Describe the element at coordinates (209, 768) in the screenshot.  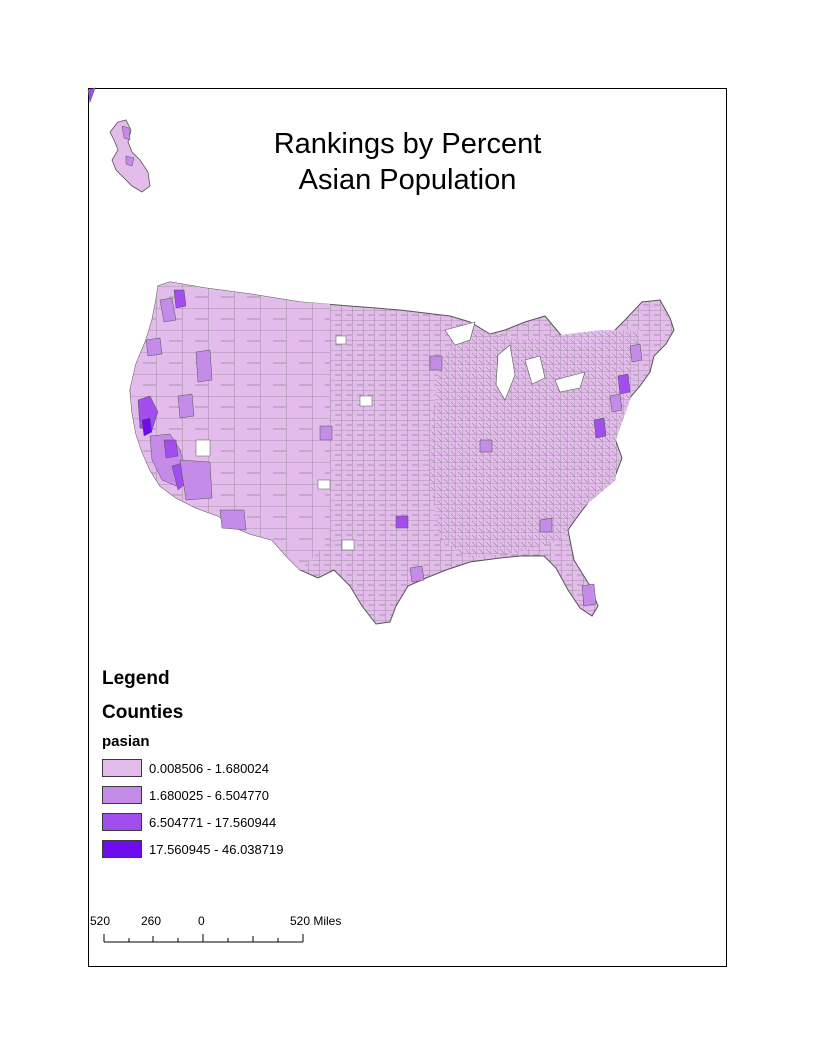
I see `legend-range-label: 0.008506 - 1.680024` at that location.